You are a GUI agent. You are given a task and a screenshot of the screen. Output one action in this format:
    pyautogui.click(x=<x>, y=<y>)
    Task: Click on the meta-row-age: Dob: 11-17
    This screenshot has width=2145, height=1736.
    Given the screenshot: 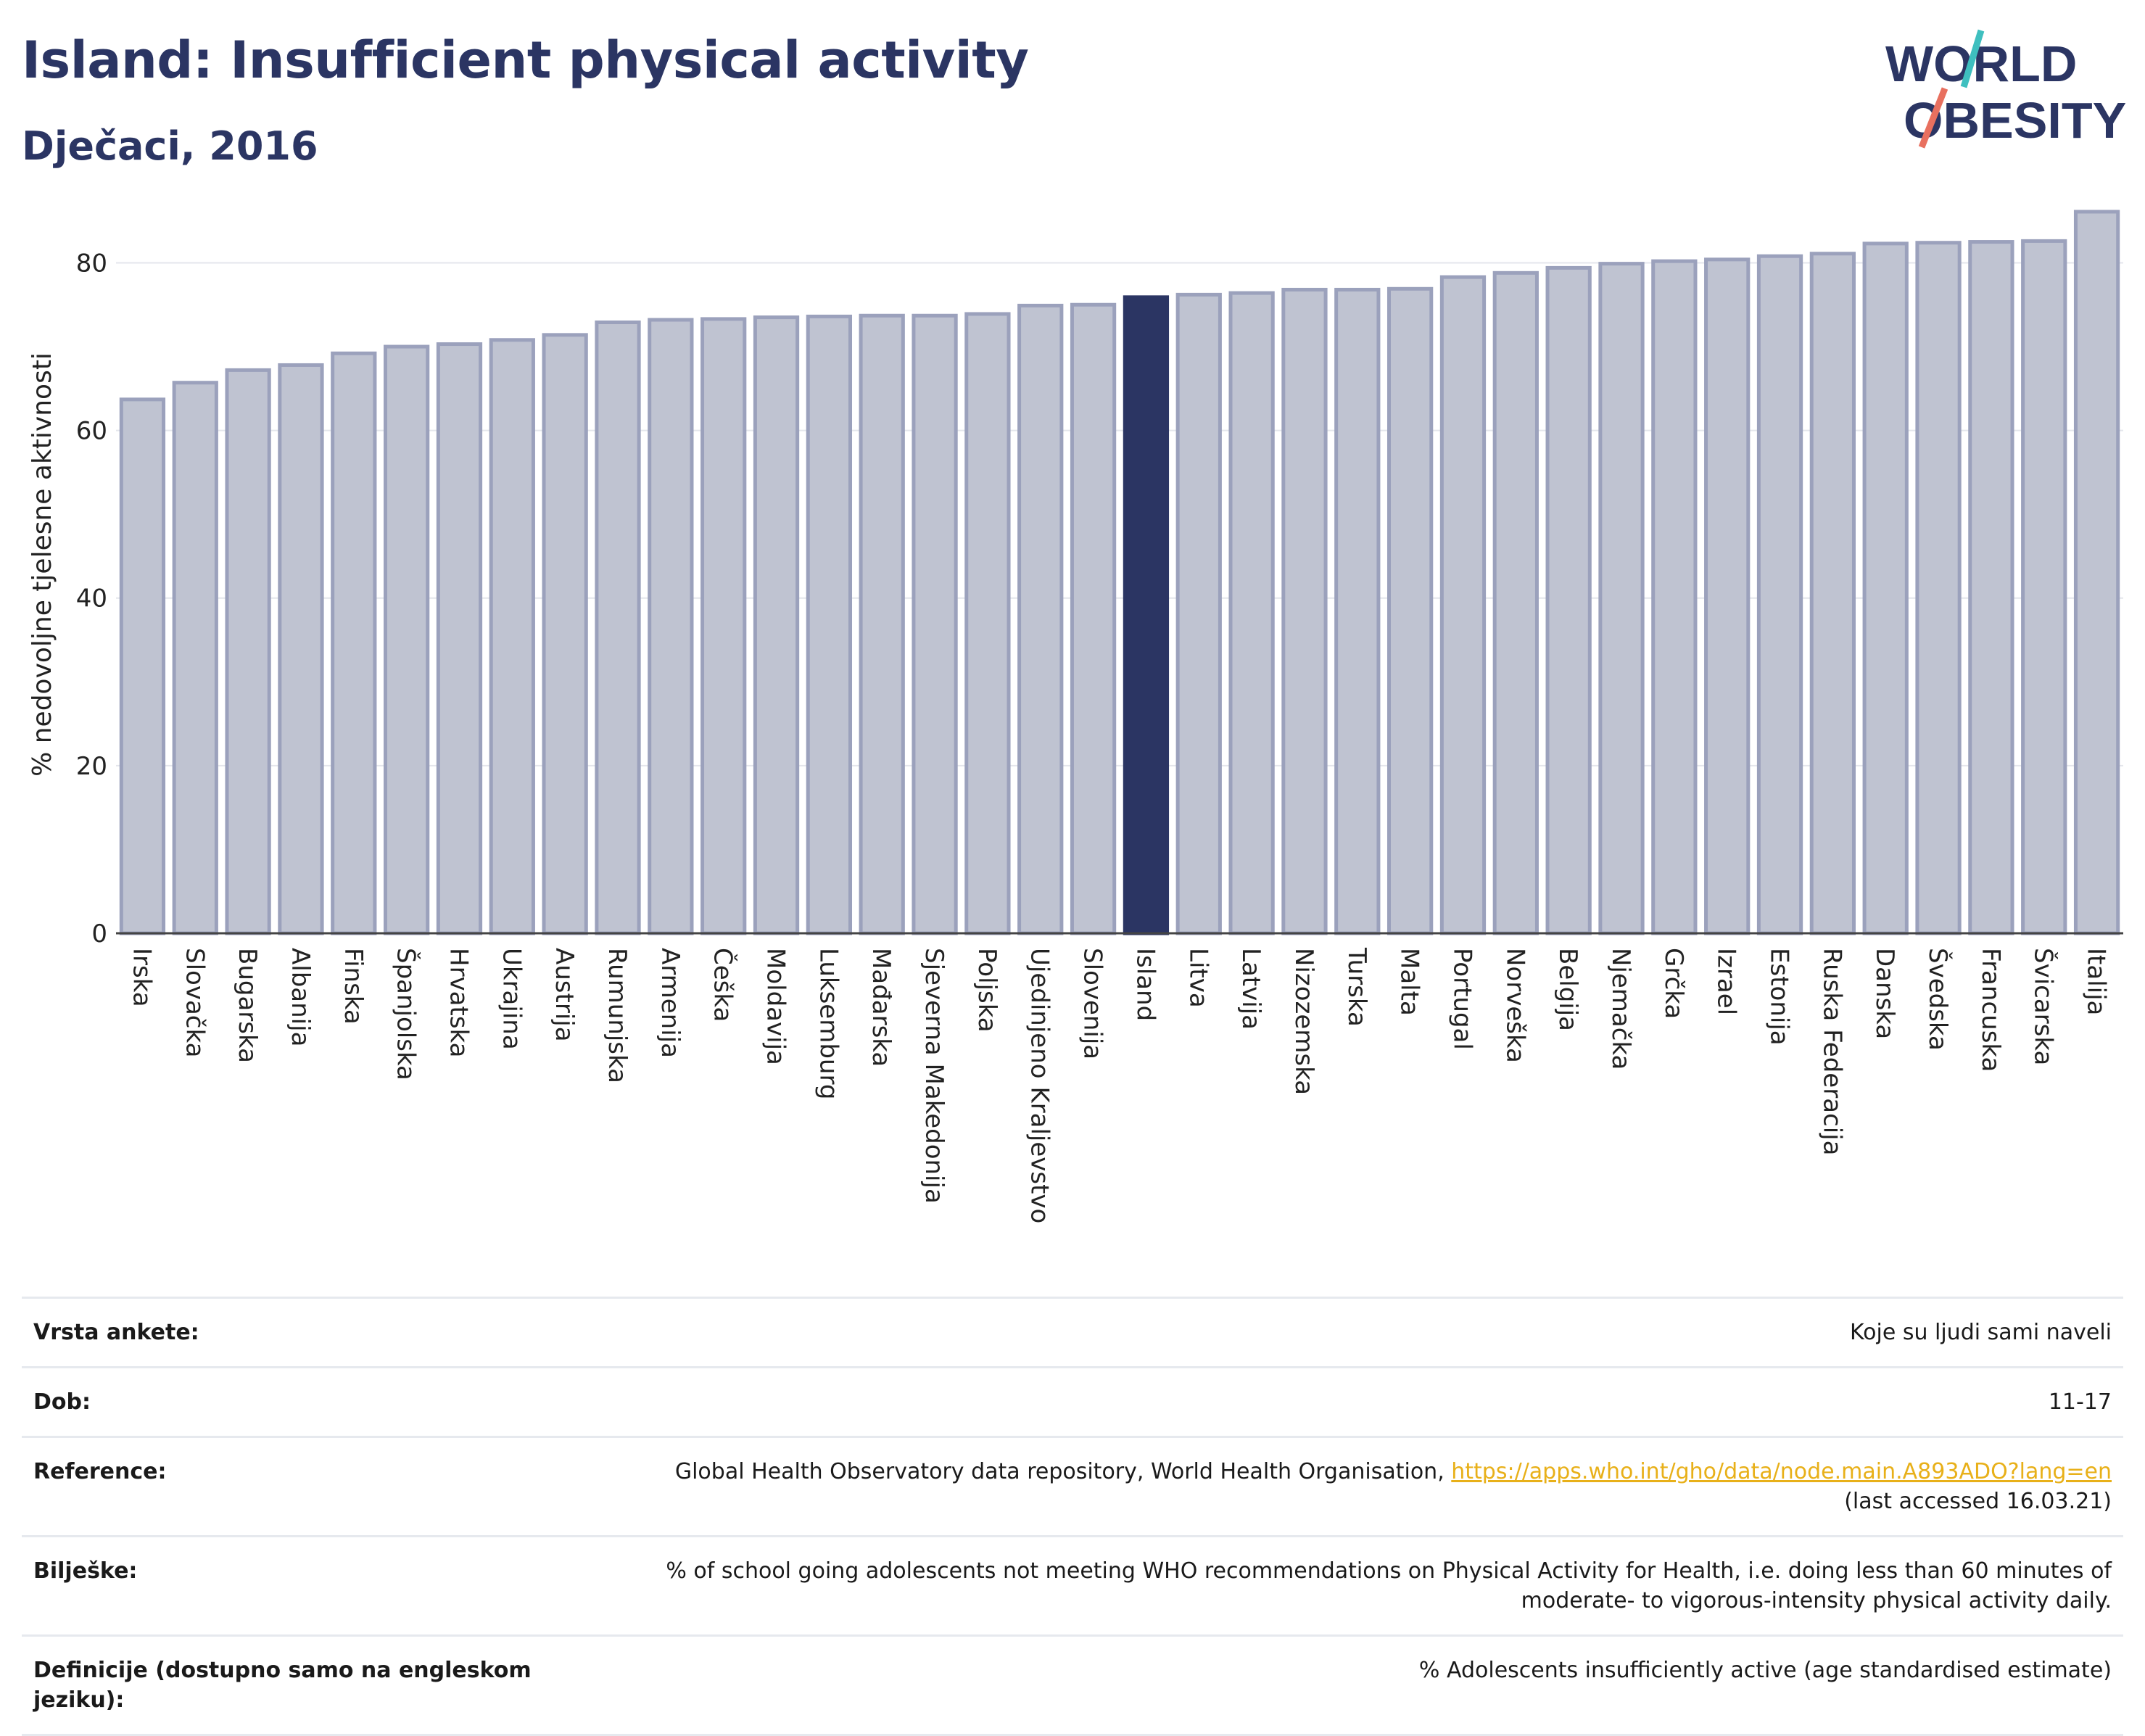 What is the action you would take?
    pyautogui.click(x=1072, y=1401)
    